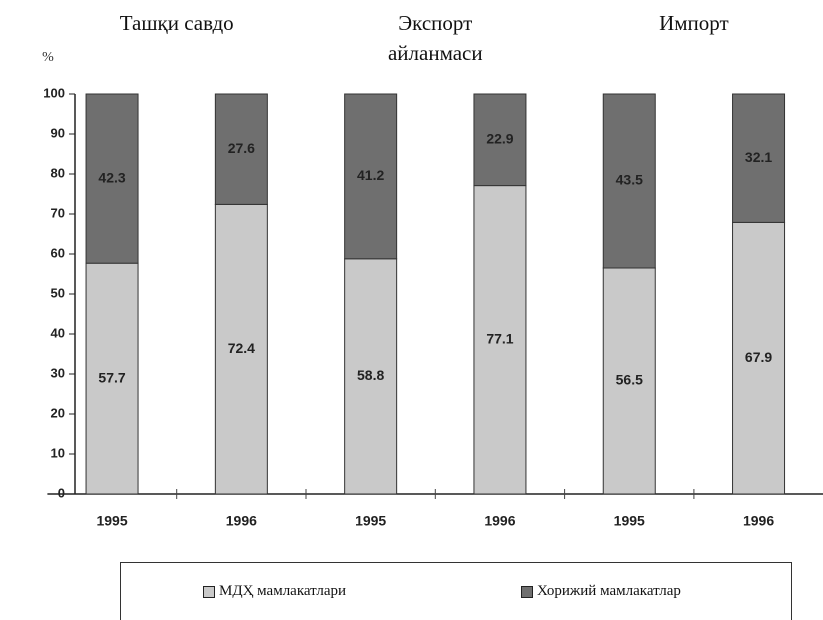 The width and height of the screenshot is (823, 620). What do you see at coordinates (54, 92) in the screenshot?
I see `y-tick-label: 100` at bounding box center [54, 92].